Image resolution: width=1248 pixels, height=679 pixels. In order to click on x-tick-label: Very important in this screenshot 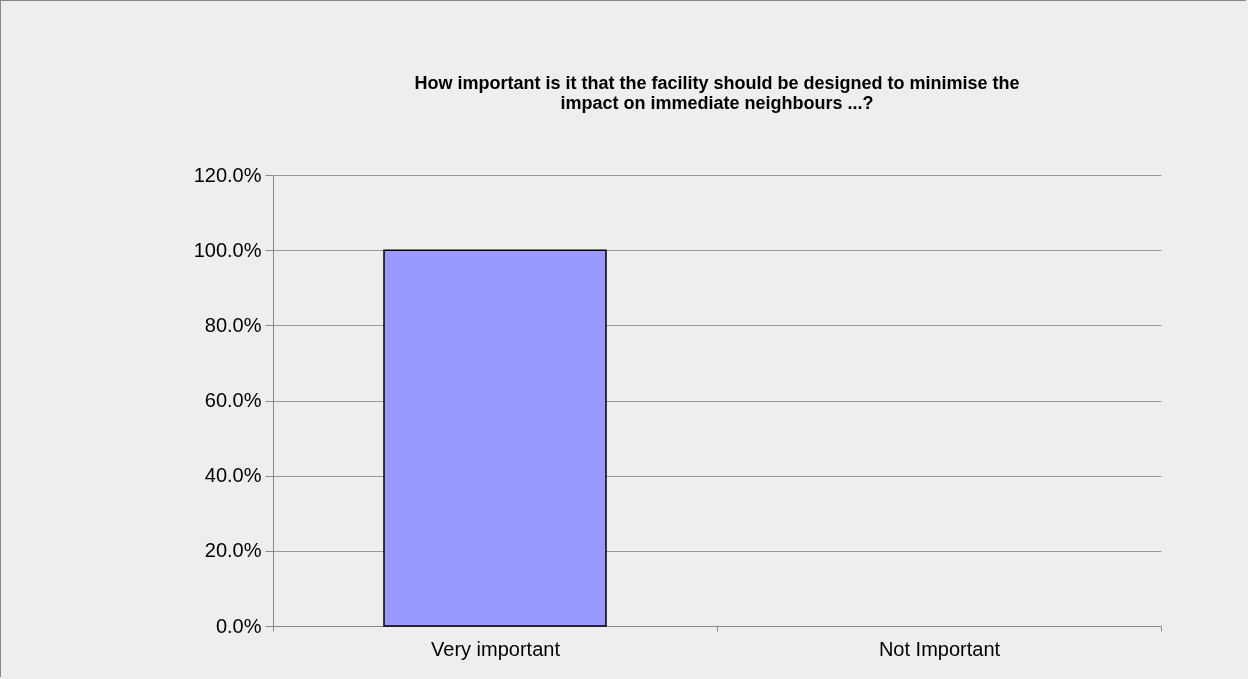, I will do `click(496, 648)`.